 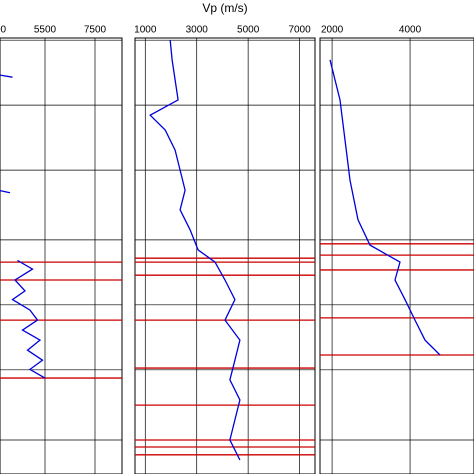 I want to click on x-tick-label: 7000, so click(x=299, y=30).